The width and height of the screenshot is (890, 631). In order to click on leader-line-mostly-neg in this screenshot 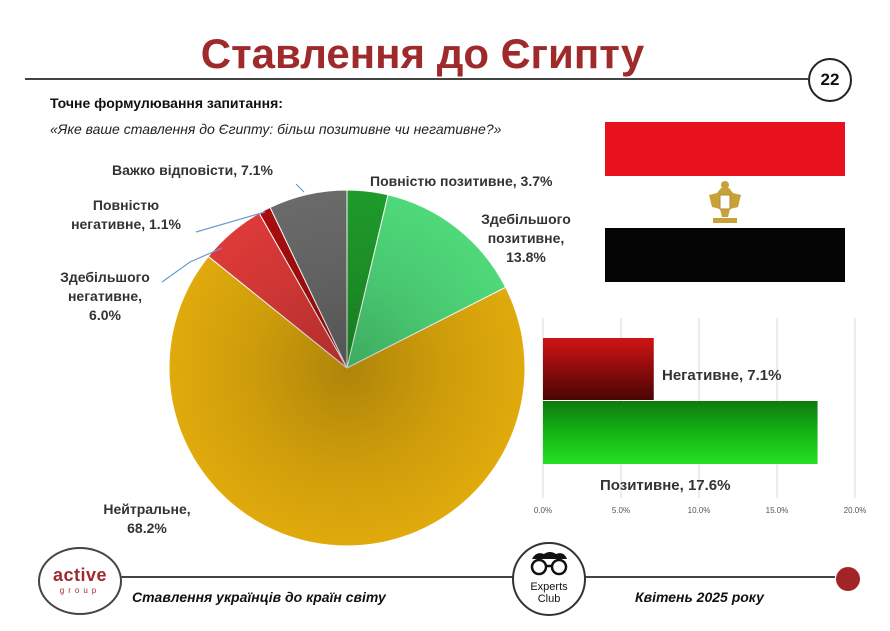, I will do `click(192, 265)`.